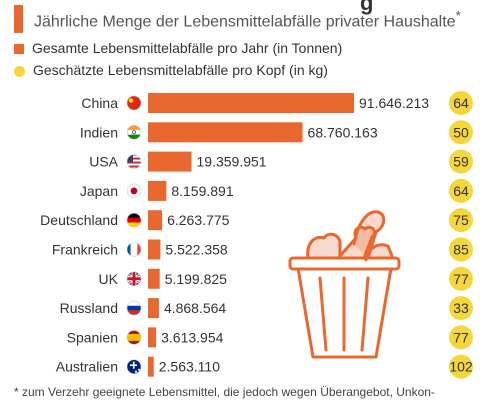 The image size is (495, 400). Describe the element at coordinates (262, 249) in the screenshot. I see `chart-row: Frankreich 5.522.358 85` at that location.